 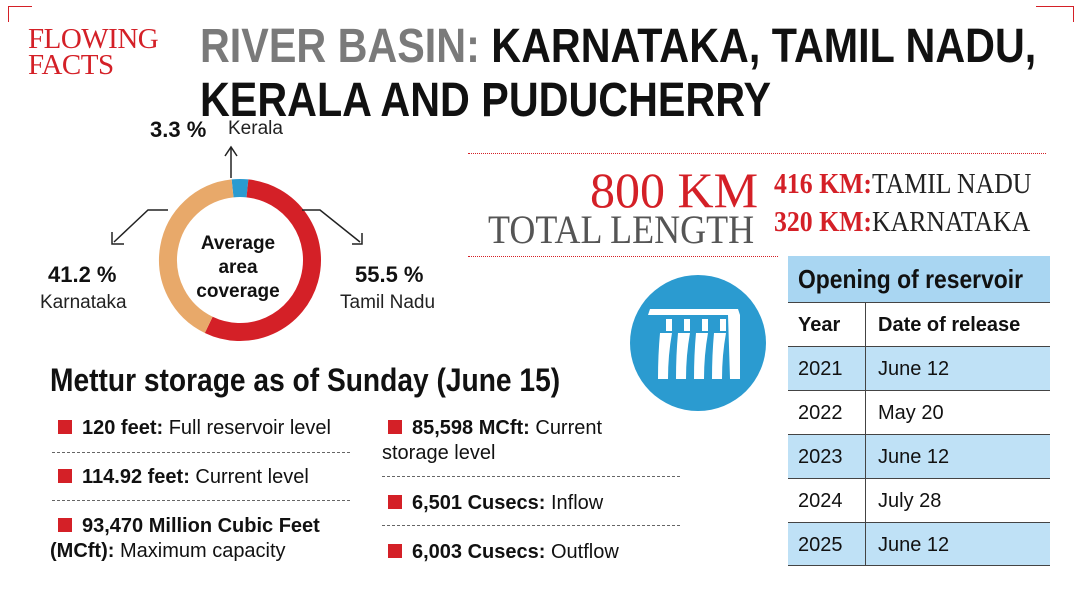 I want to click on fact-bold: 6,501 Cusecs:, so click(x=478, y=503).